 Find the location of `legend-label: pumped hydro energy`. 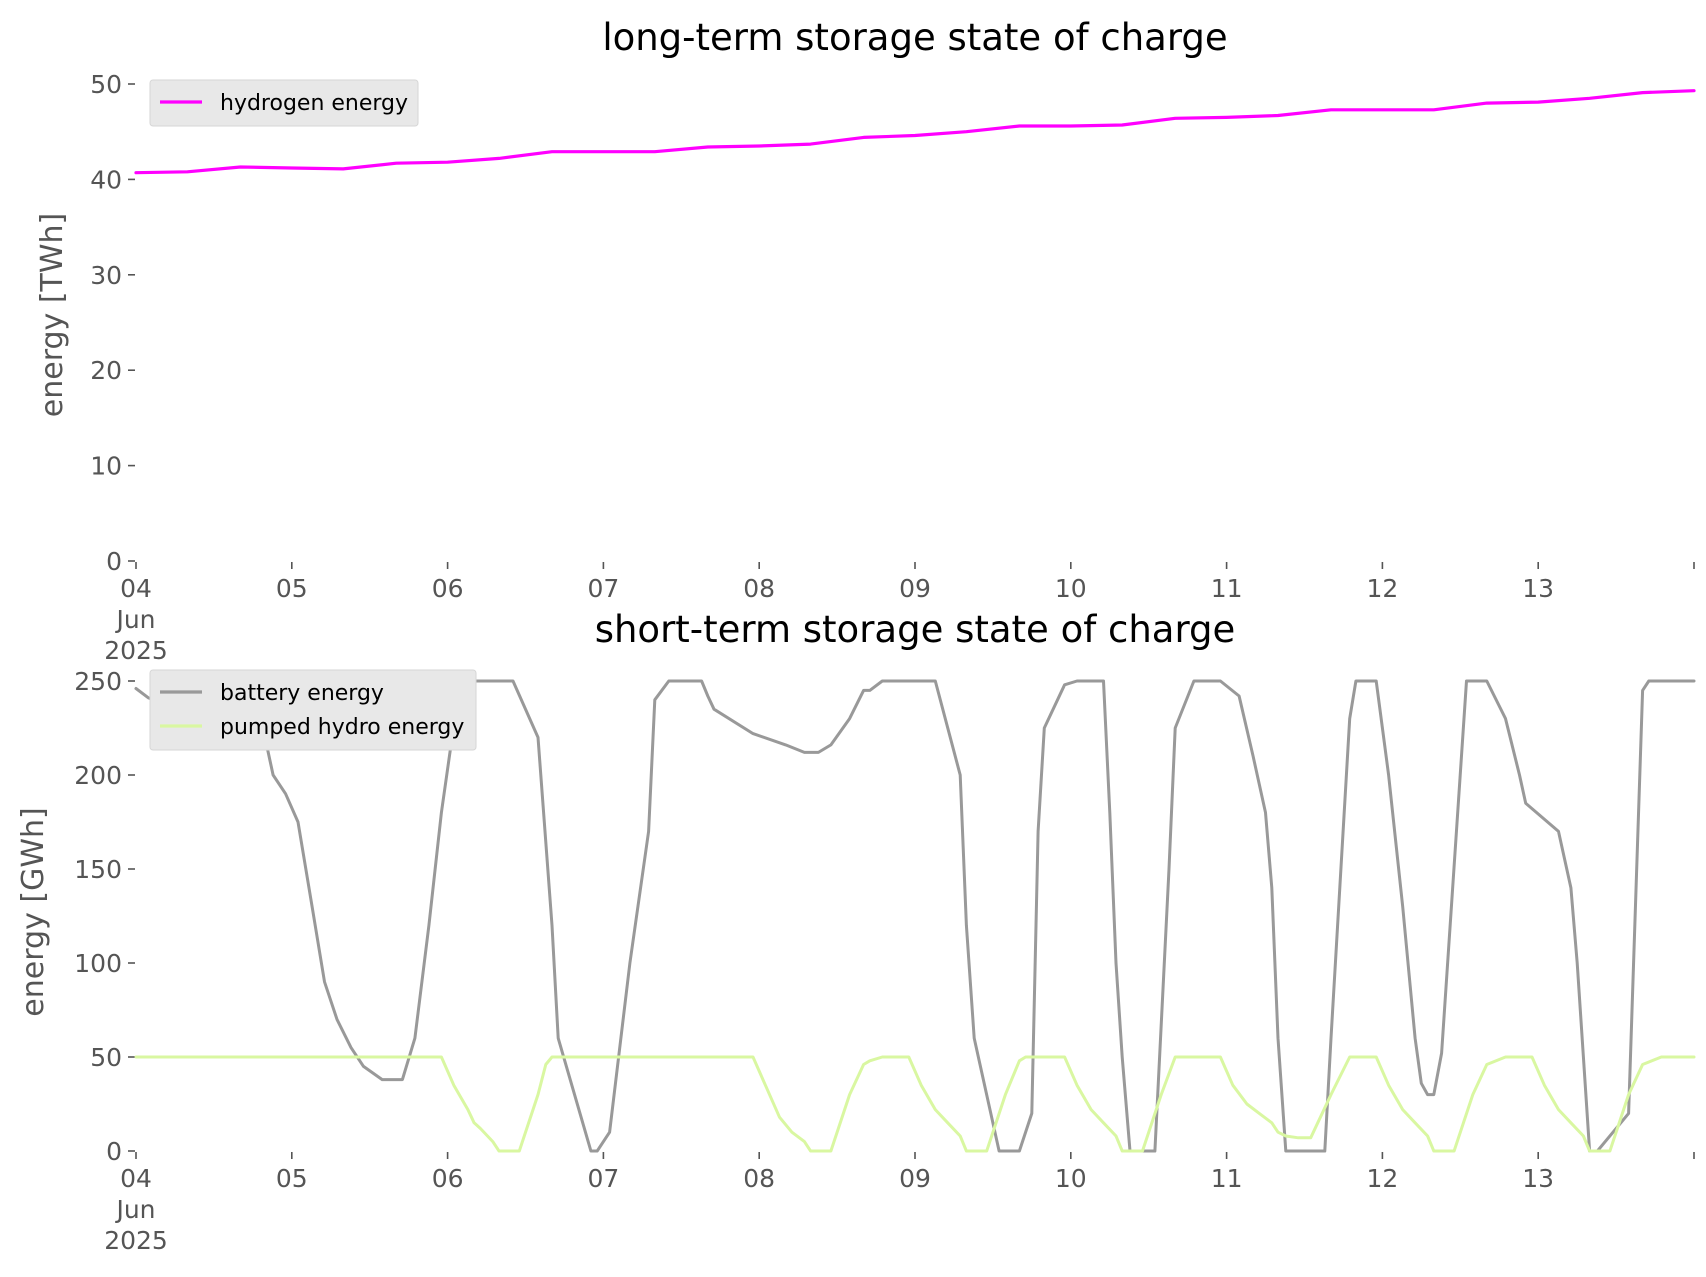

legend-label: pumped hydro energy is located at coordinates (342, 727).